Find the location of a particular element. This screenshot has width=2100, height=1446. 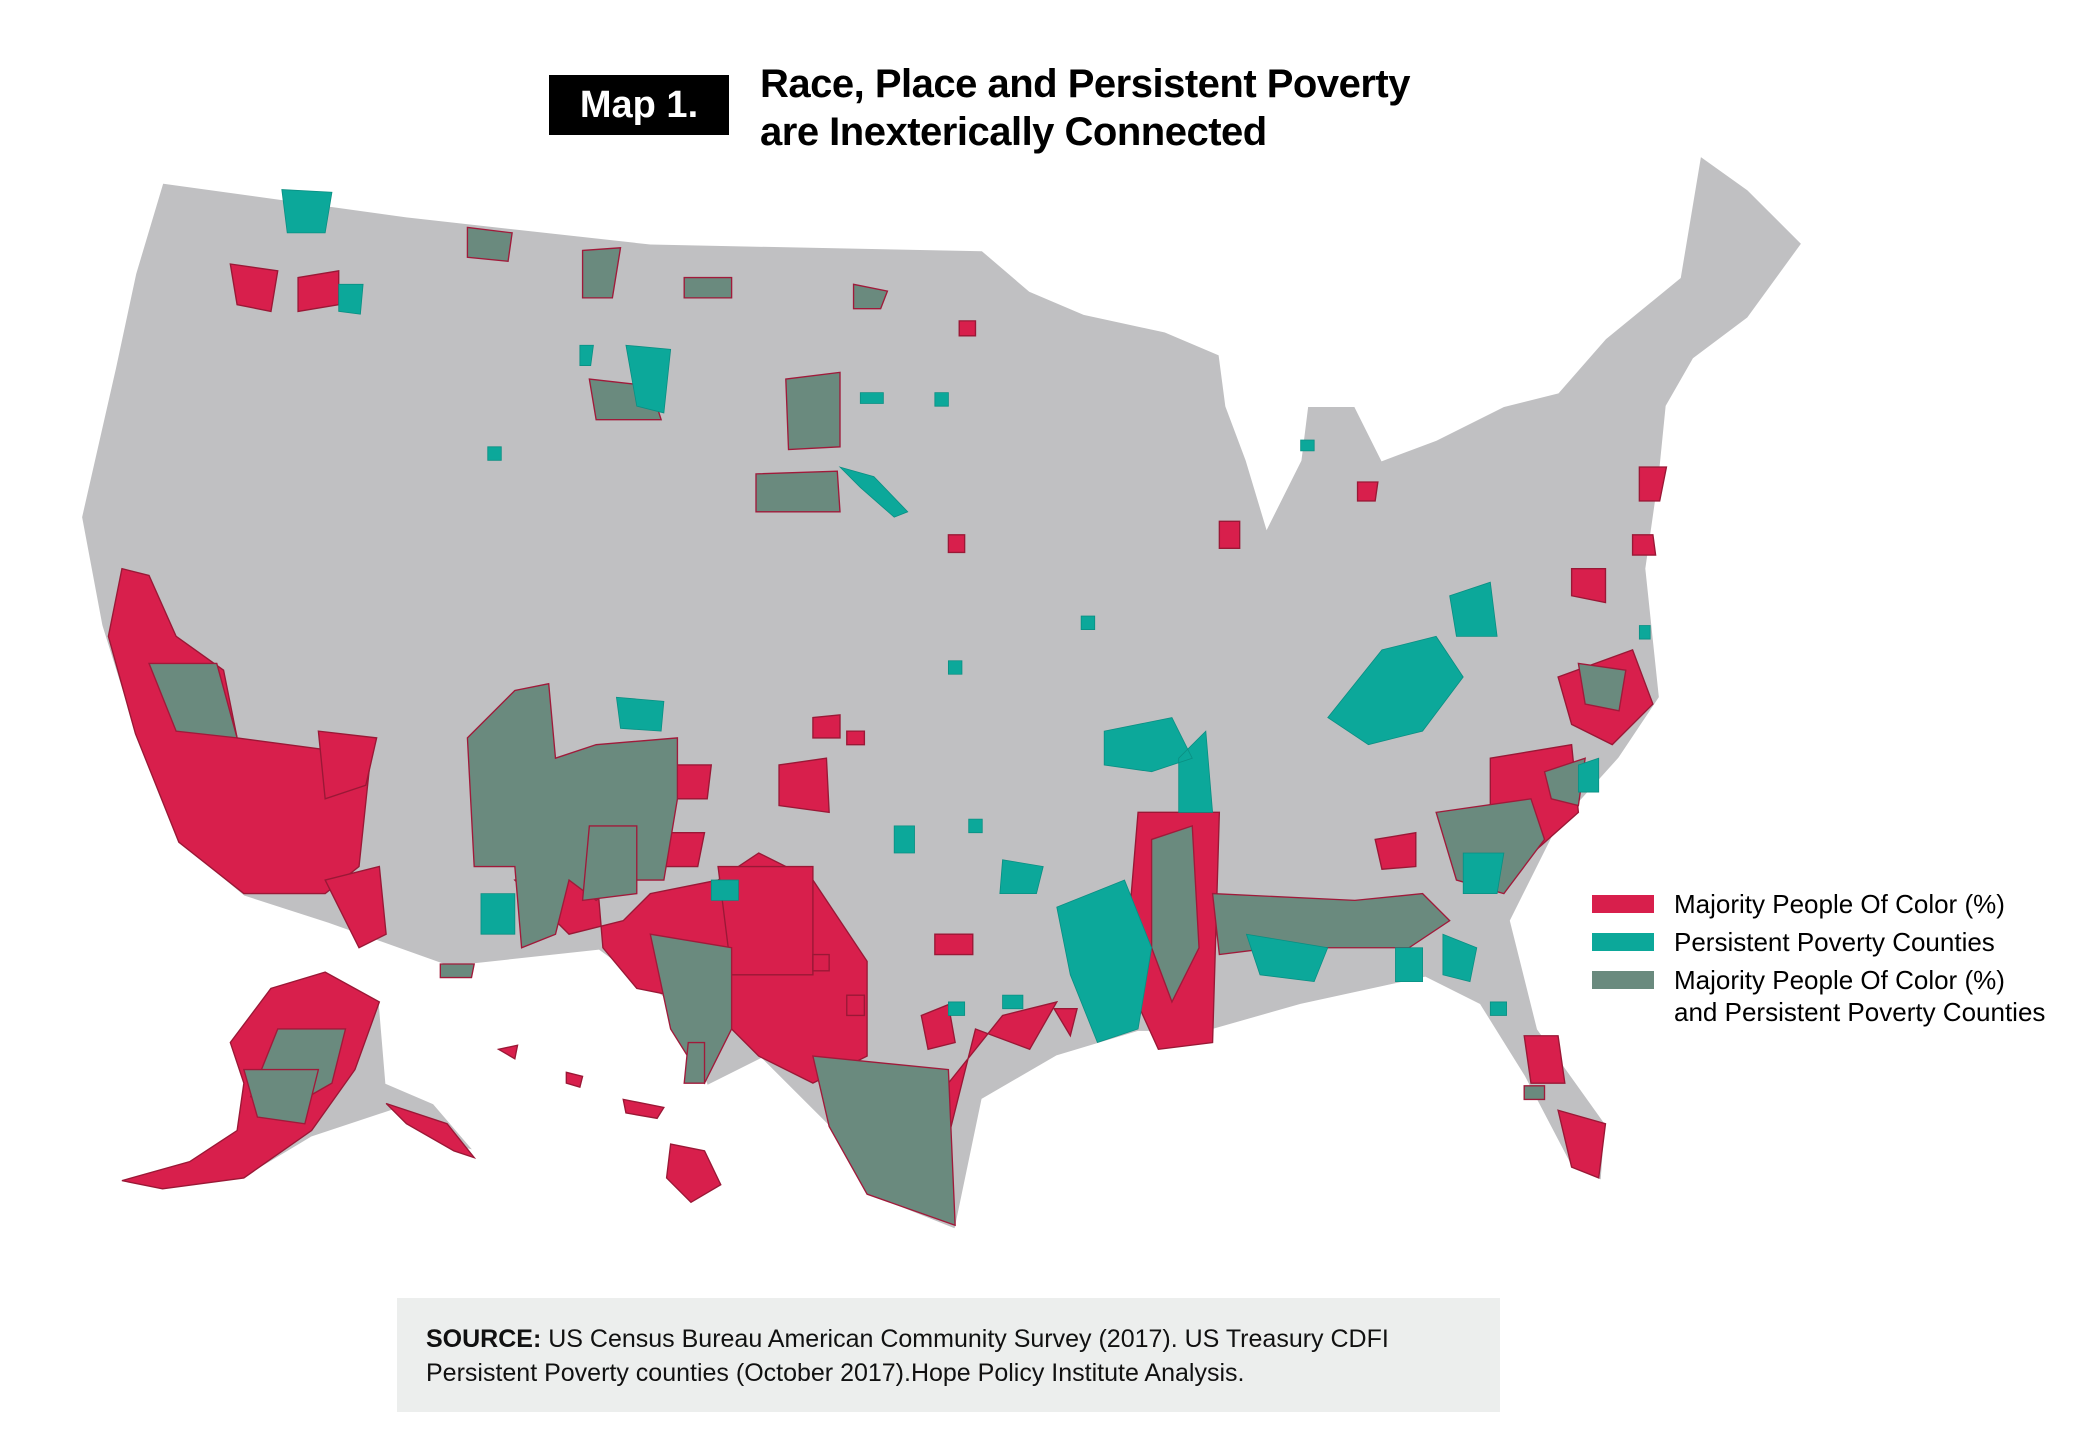

legend-swatch-teal is located at coordinates (1623, 942).